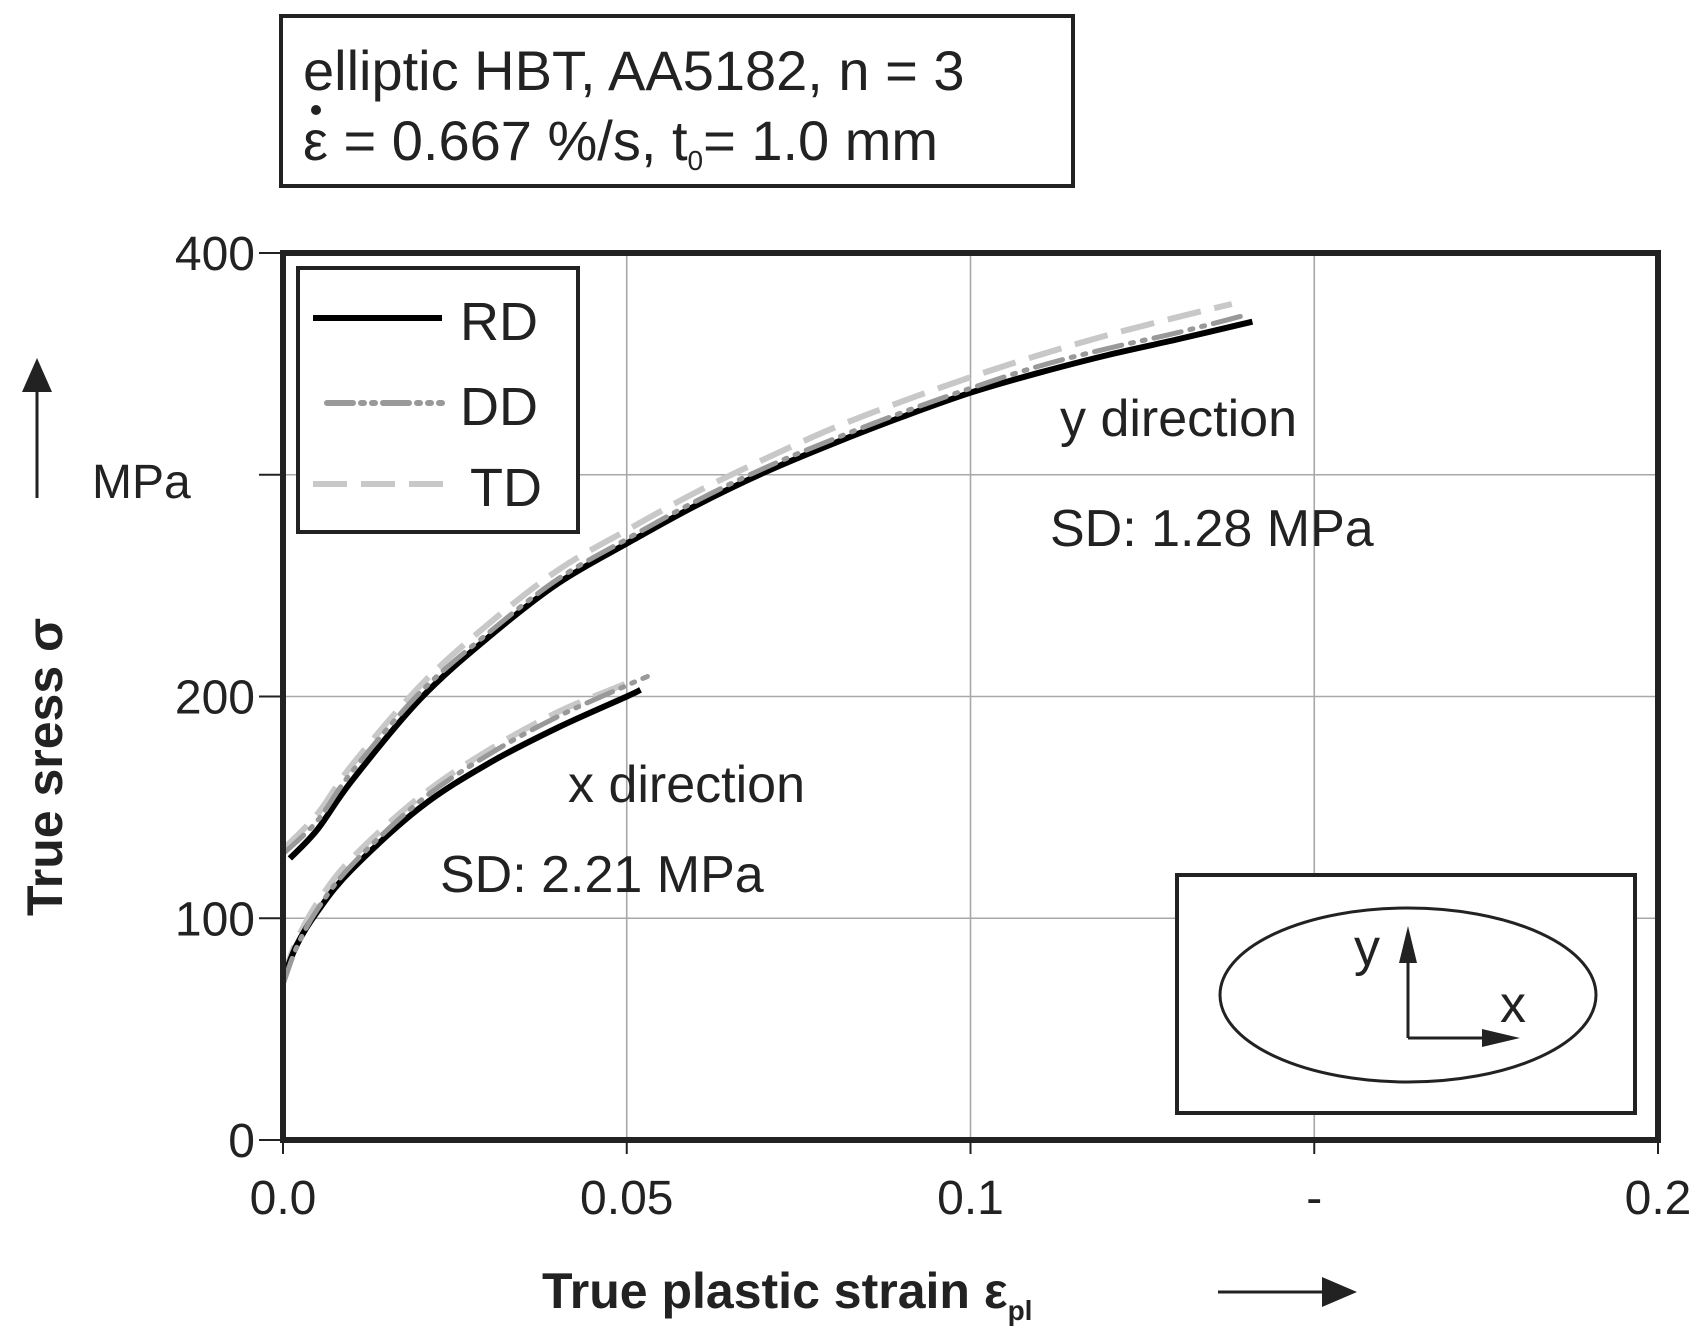 The width and height of the screenshot is (1698, 1334). Describe the element at coordinates (499, 322) in the screenshot. I see `legend-label-rd: RD` at that location.